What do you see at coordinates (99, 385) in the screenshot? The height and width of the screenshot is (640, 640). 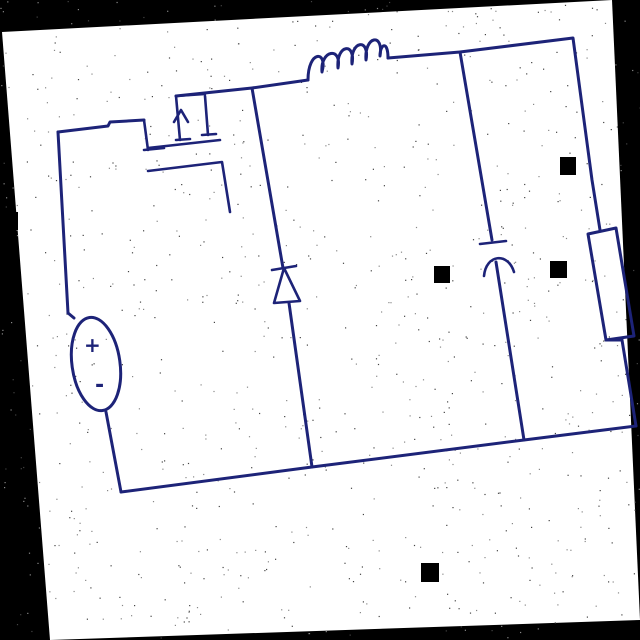 I see `source-minus-label: -` at bounding box center [99, 385].